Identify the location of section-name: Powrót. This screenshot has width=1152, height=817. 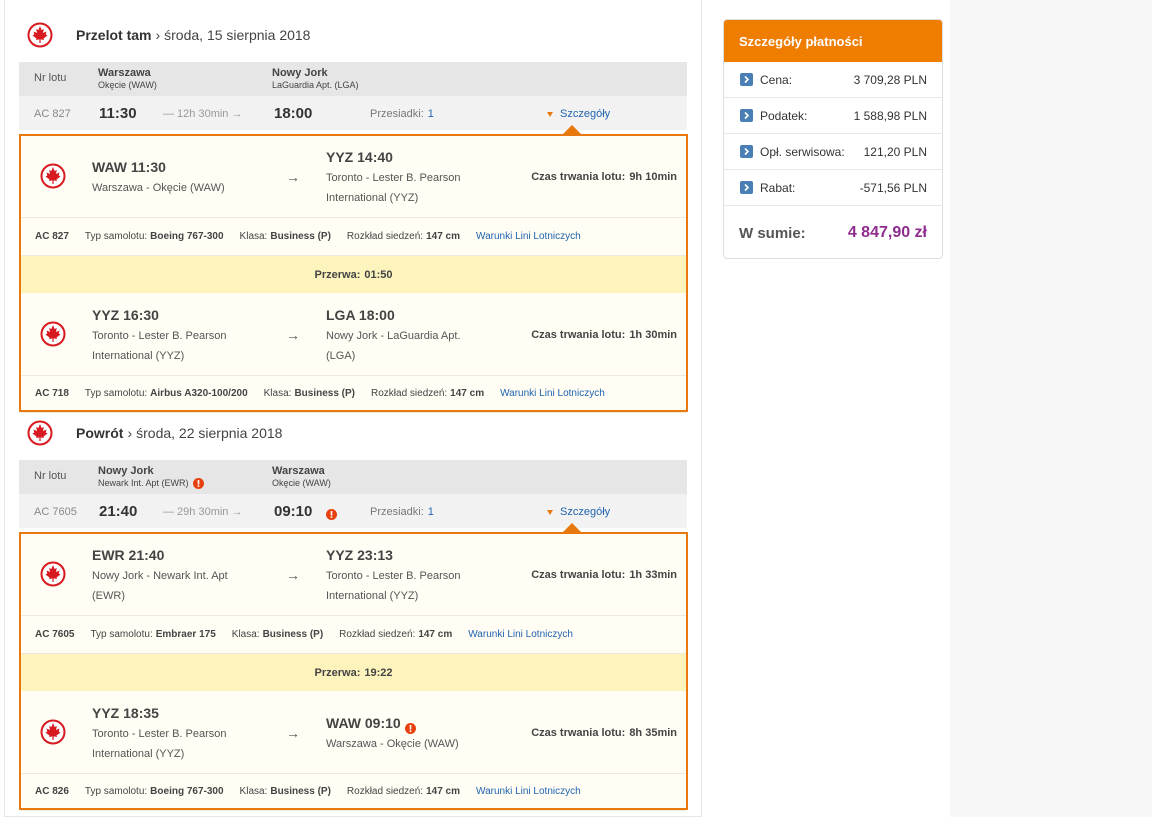
(100, 433).